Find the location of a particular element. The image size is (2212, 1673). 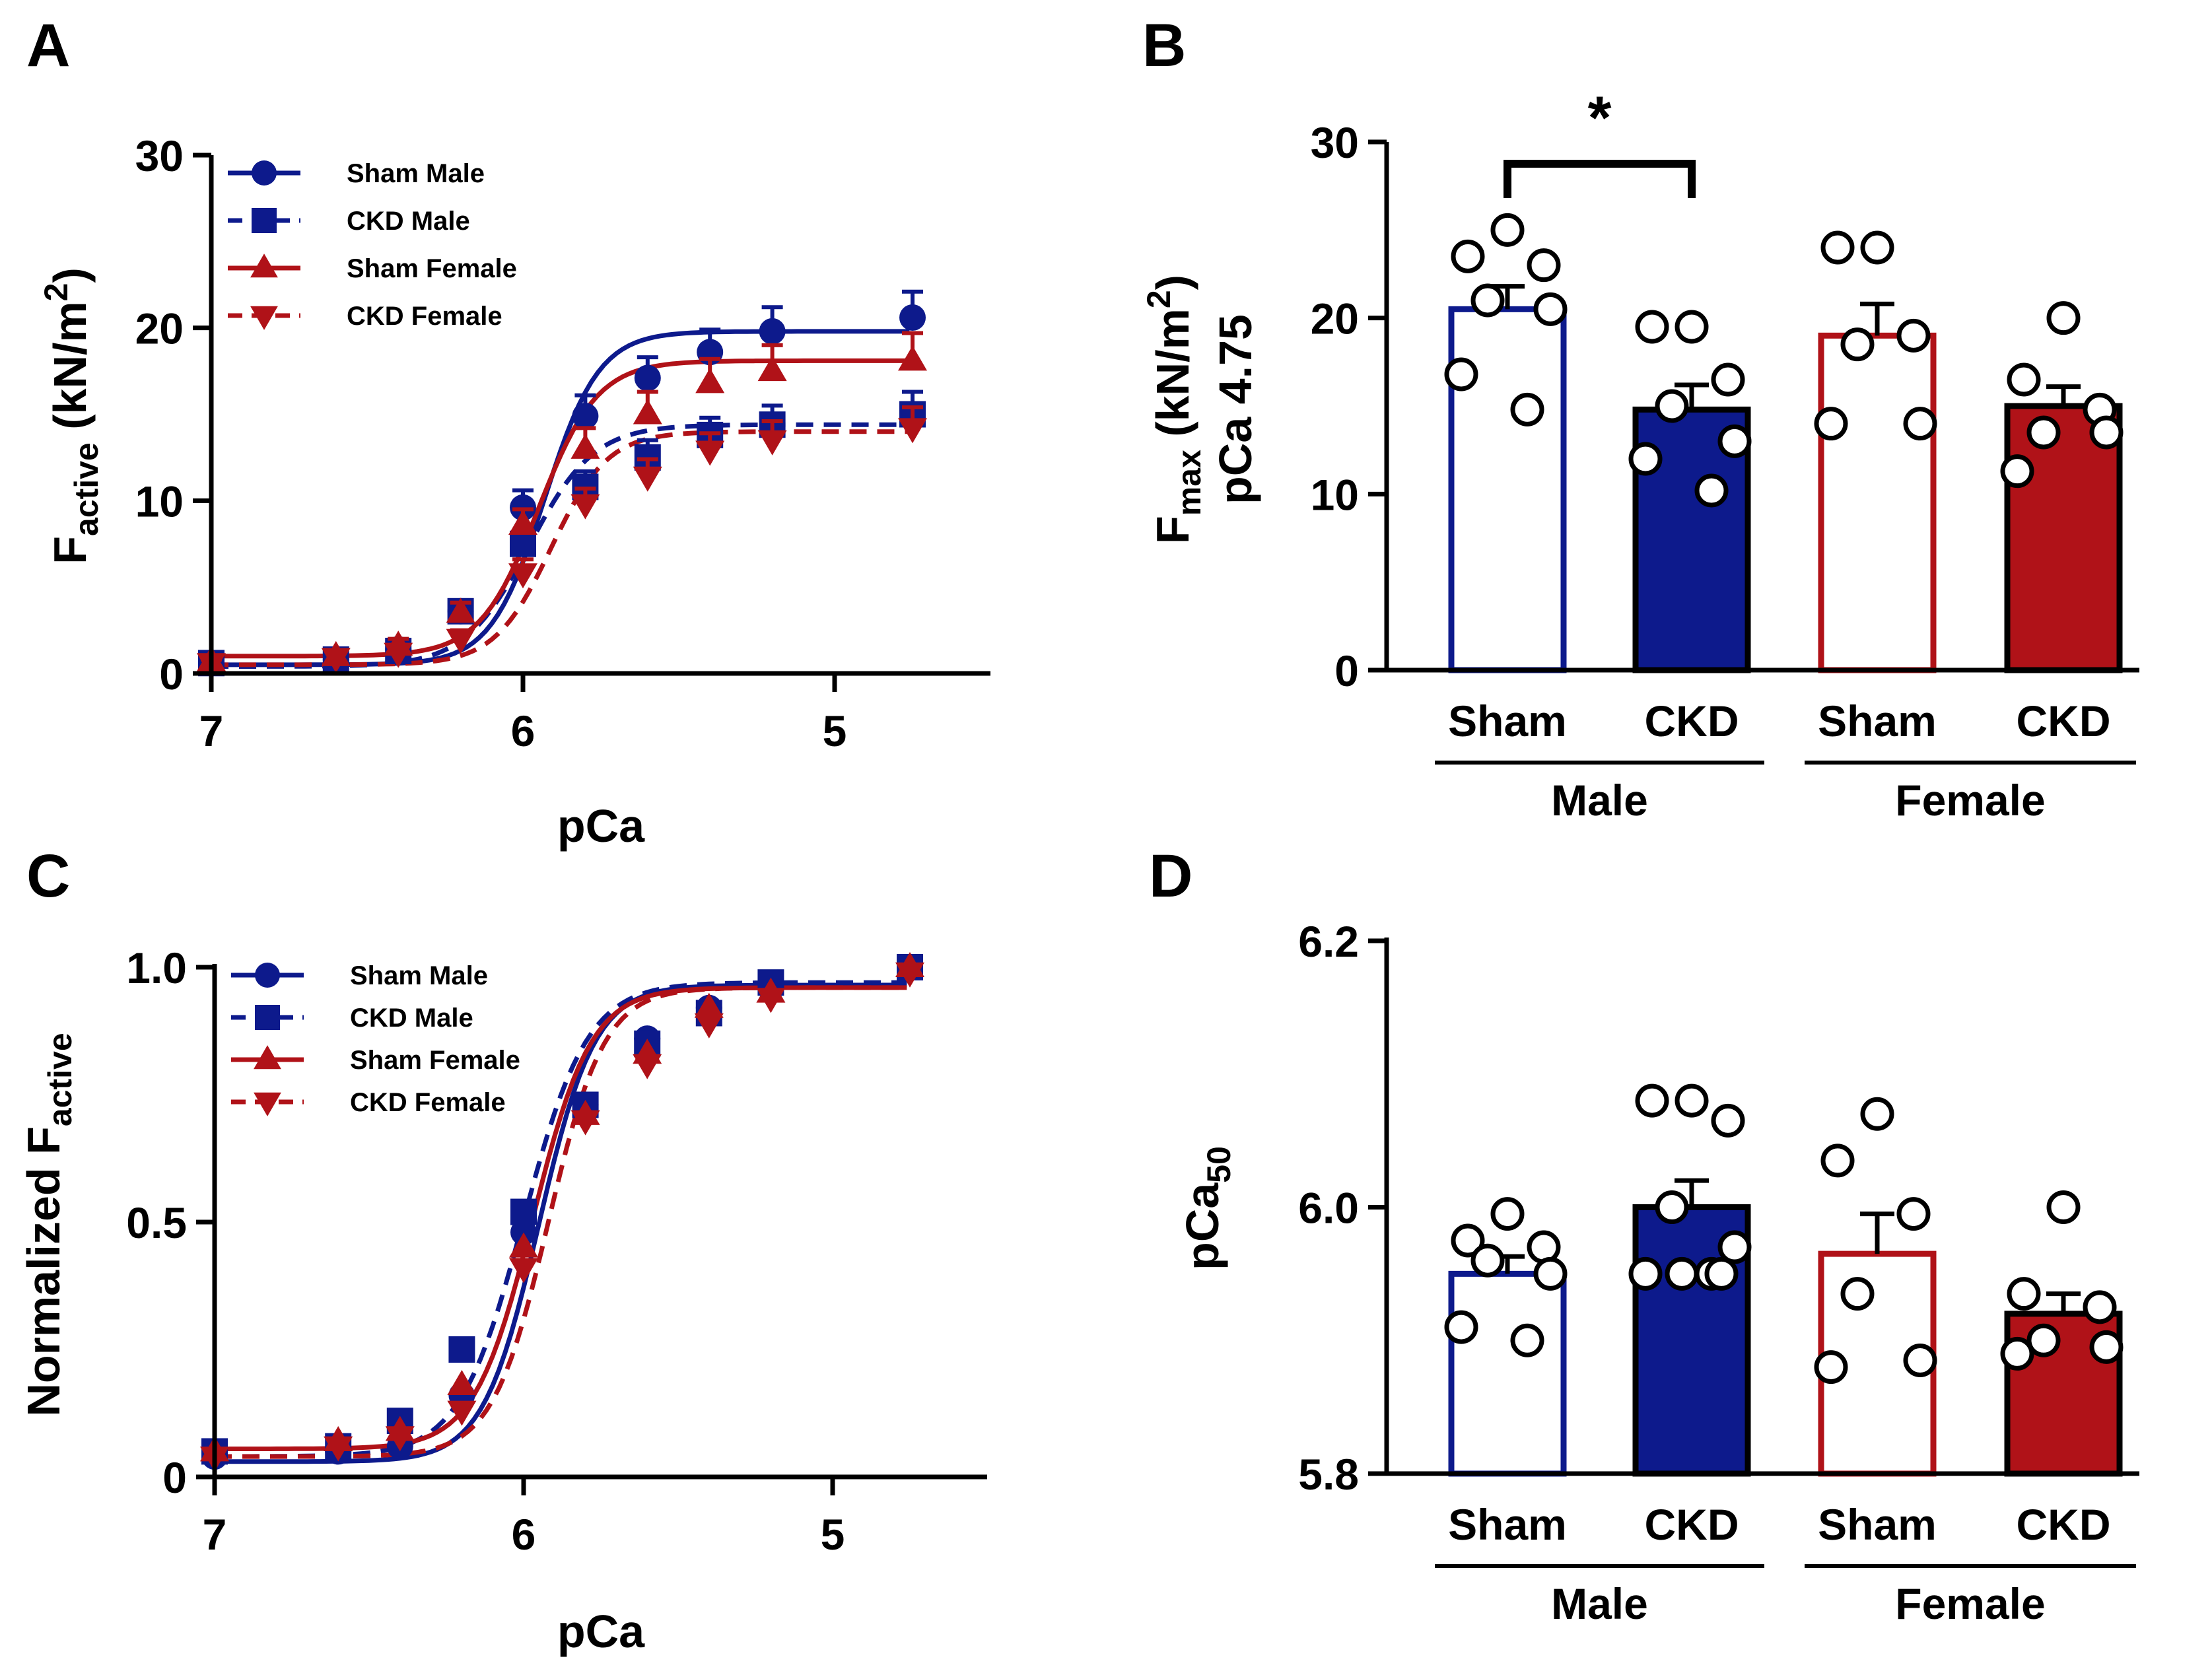

panel-b-y-axis-title-line2: pCa 4.75 is located at coordinates (1236, 409).